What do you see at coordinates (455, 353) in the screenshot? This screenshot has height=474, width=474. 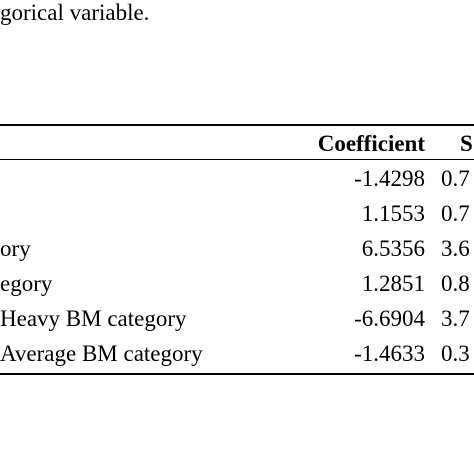 I see `std-error: 0.3` at bounding box center [455, 353].